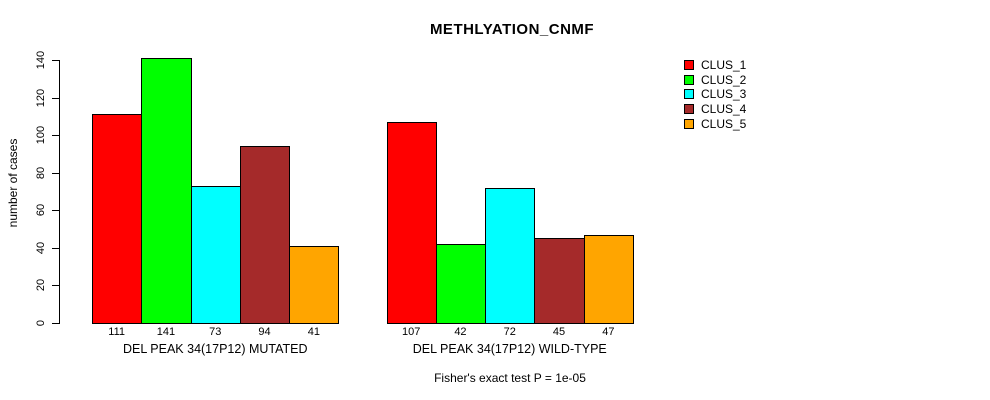  Describe the element at coordinates (215, 349) in the screenshot. I see `x-category-label-group1: DEL PEAK 34(17P12) MUTATED` at that location.